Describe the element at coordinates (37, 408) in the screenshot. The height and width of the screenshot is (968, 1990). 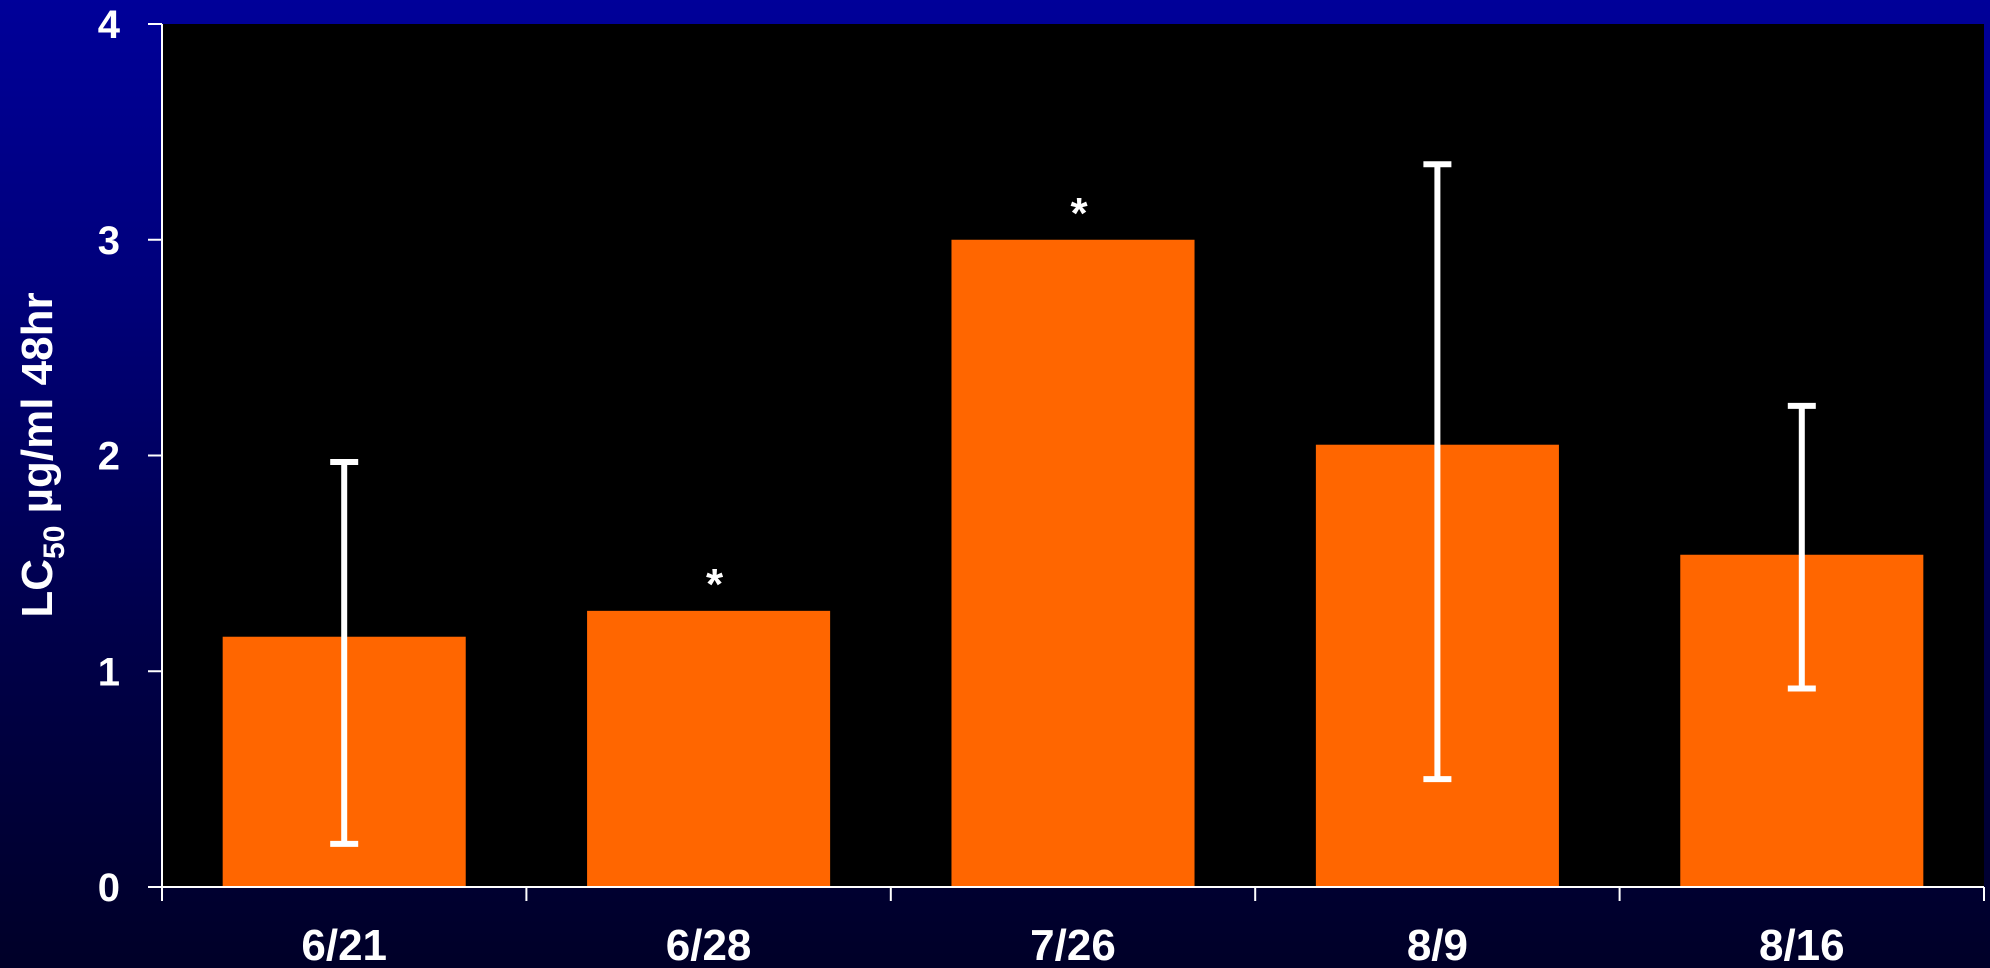
I see `y-axis-label-rest: µg/ml 48hr` at that location.